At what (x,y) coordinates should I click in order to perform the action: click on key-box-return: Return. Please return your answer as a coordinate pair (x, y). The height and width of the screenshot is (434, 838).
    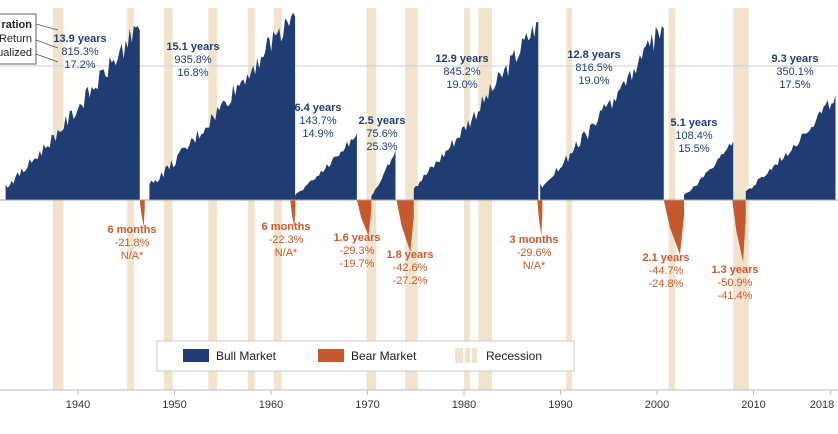
    Looking at the image, I should click on (16, 39).